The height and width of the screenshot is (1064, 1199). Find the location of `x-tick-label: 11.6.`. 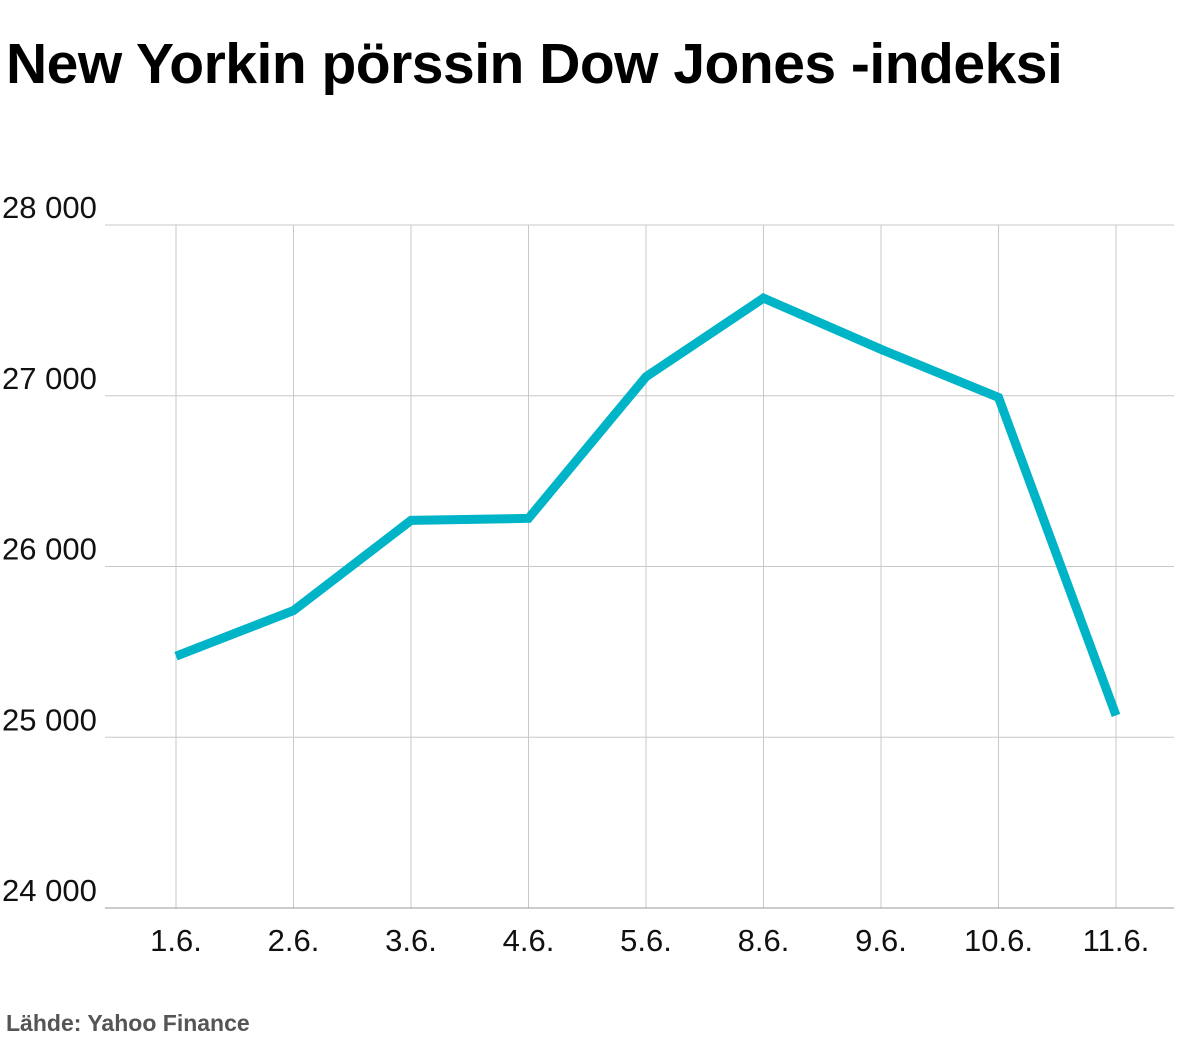

x-tick-label: 11.6. is located at coordinates (1116, 940).